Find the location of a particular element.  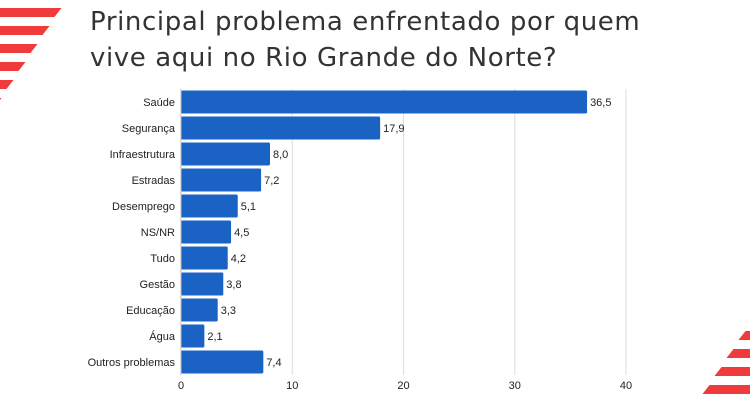

value-label: 7,4 is located at coordinates (273, 363).